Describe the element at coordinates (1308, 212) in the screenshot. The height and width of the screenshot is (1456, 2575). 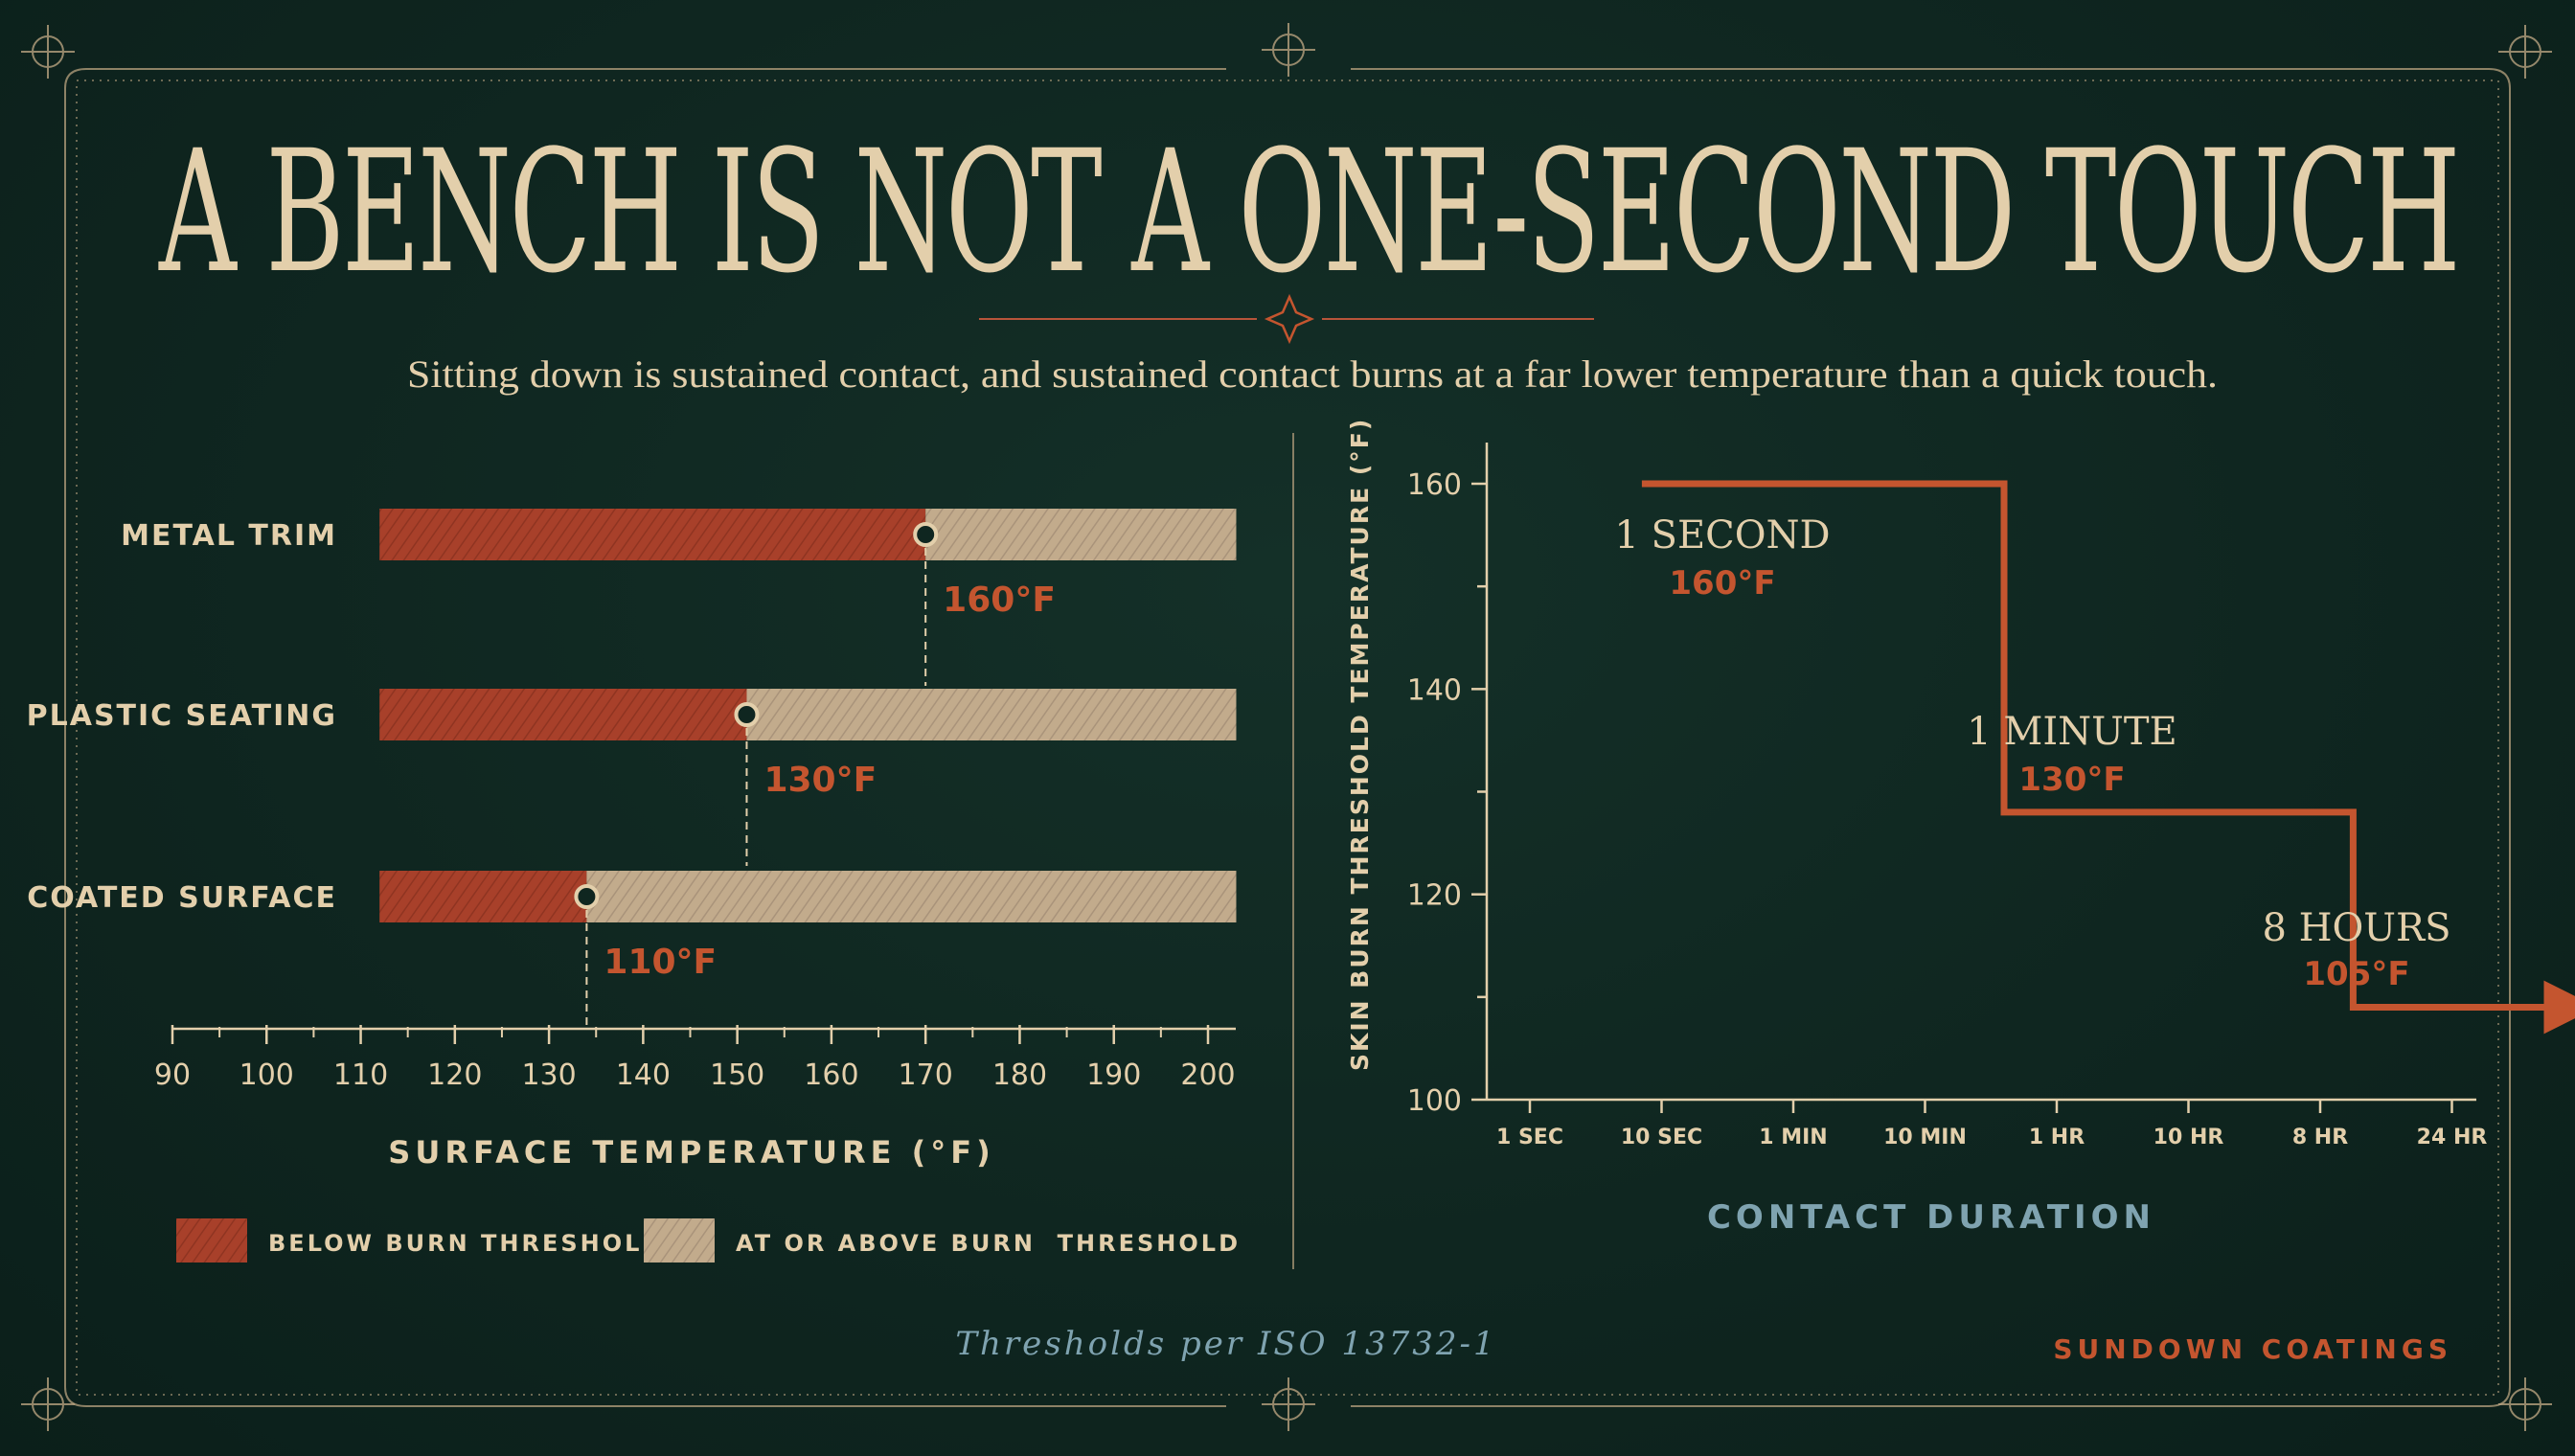
I see `page-title: A BENCH IS NOT A ONE-SECOND TOUCH` at that location.